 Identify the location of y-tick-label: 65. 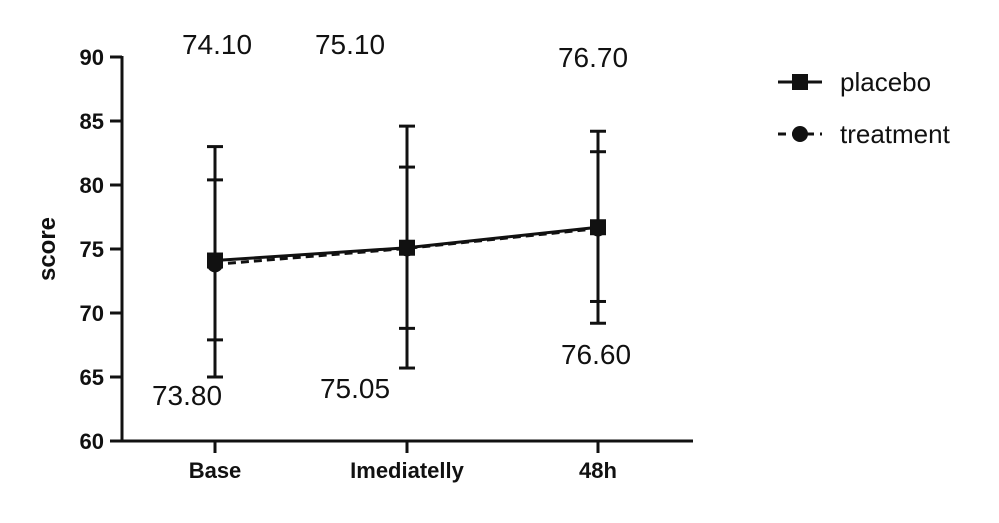
(92, 377).